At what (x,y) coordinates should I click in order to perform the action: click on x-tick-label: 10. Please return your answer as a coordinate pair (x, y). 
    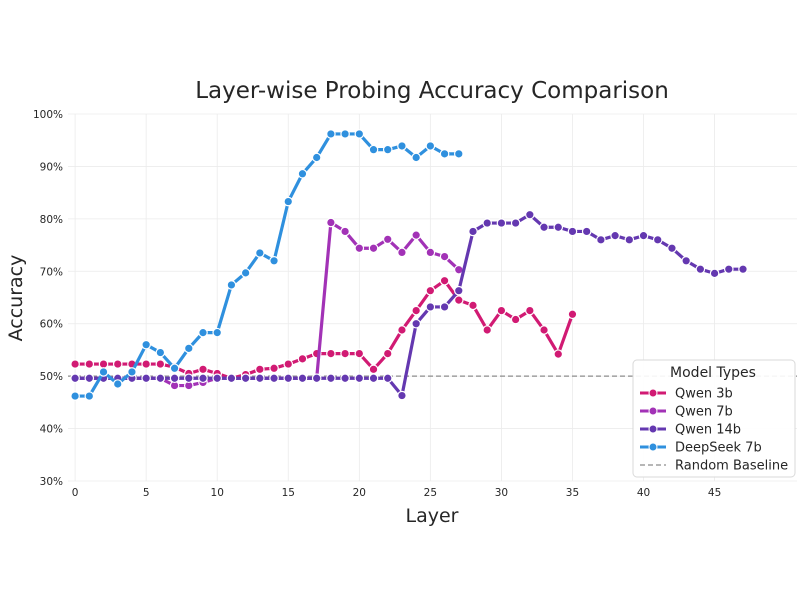
    Looking at the image, I should click on (217, 493).